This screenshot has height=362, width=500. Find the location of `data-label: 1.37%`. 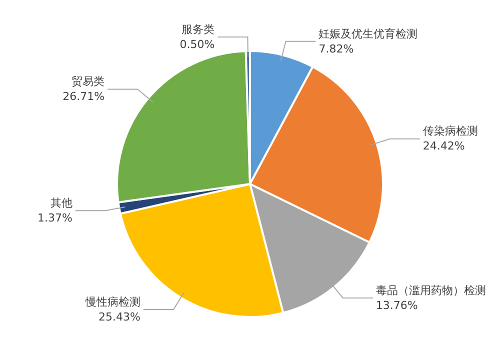

data-label: 1.37% is located at coordinates (54, 217).